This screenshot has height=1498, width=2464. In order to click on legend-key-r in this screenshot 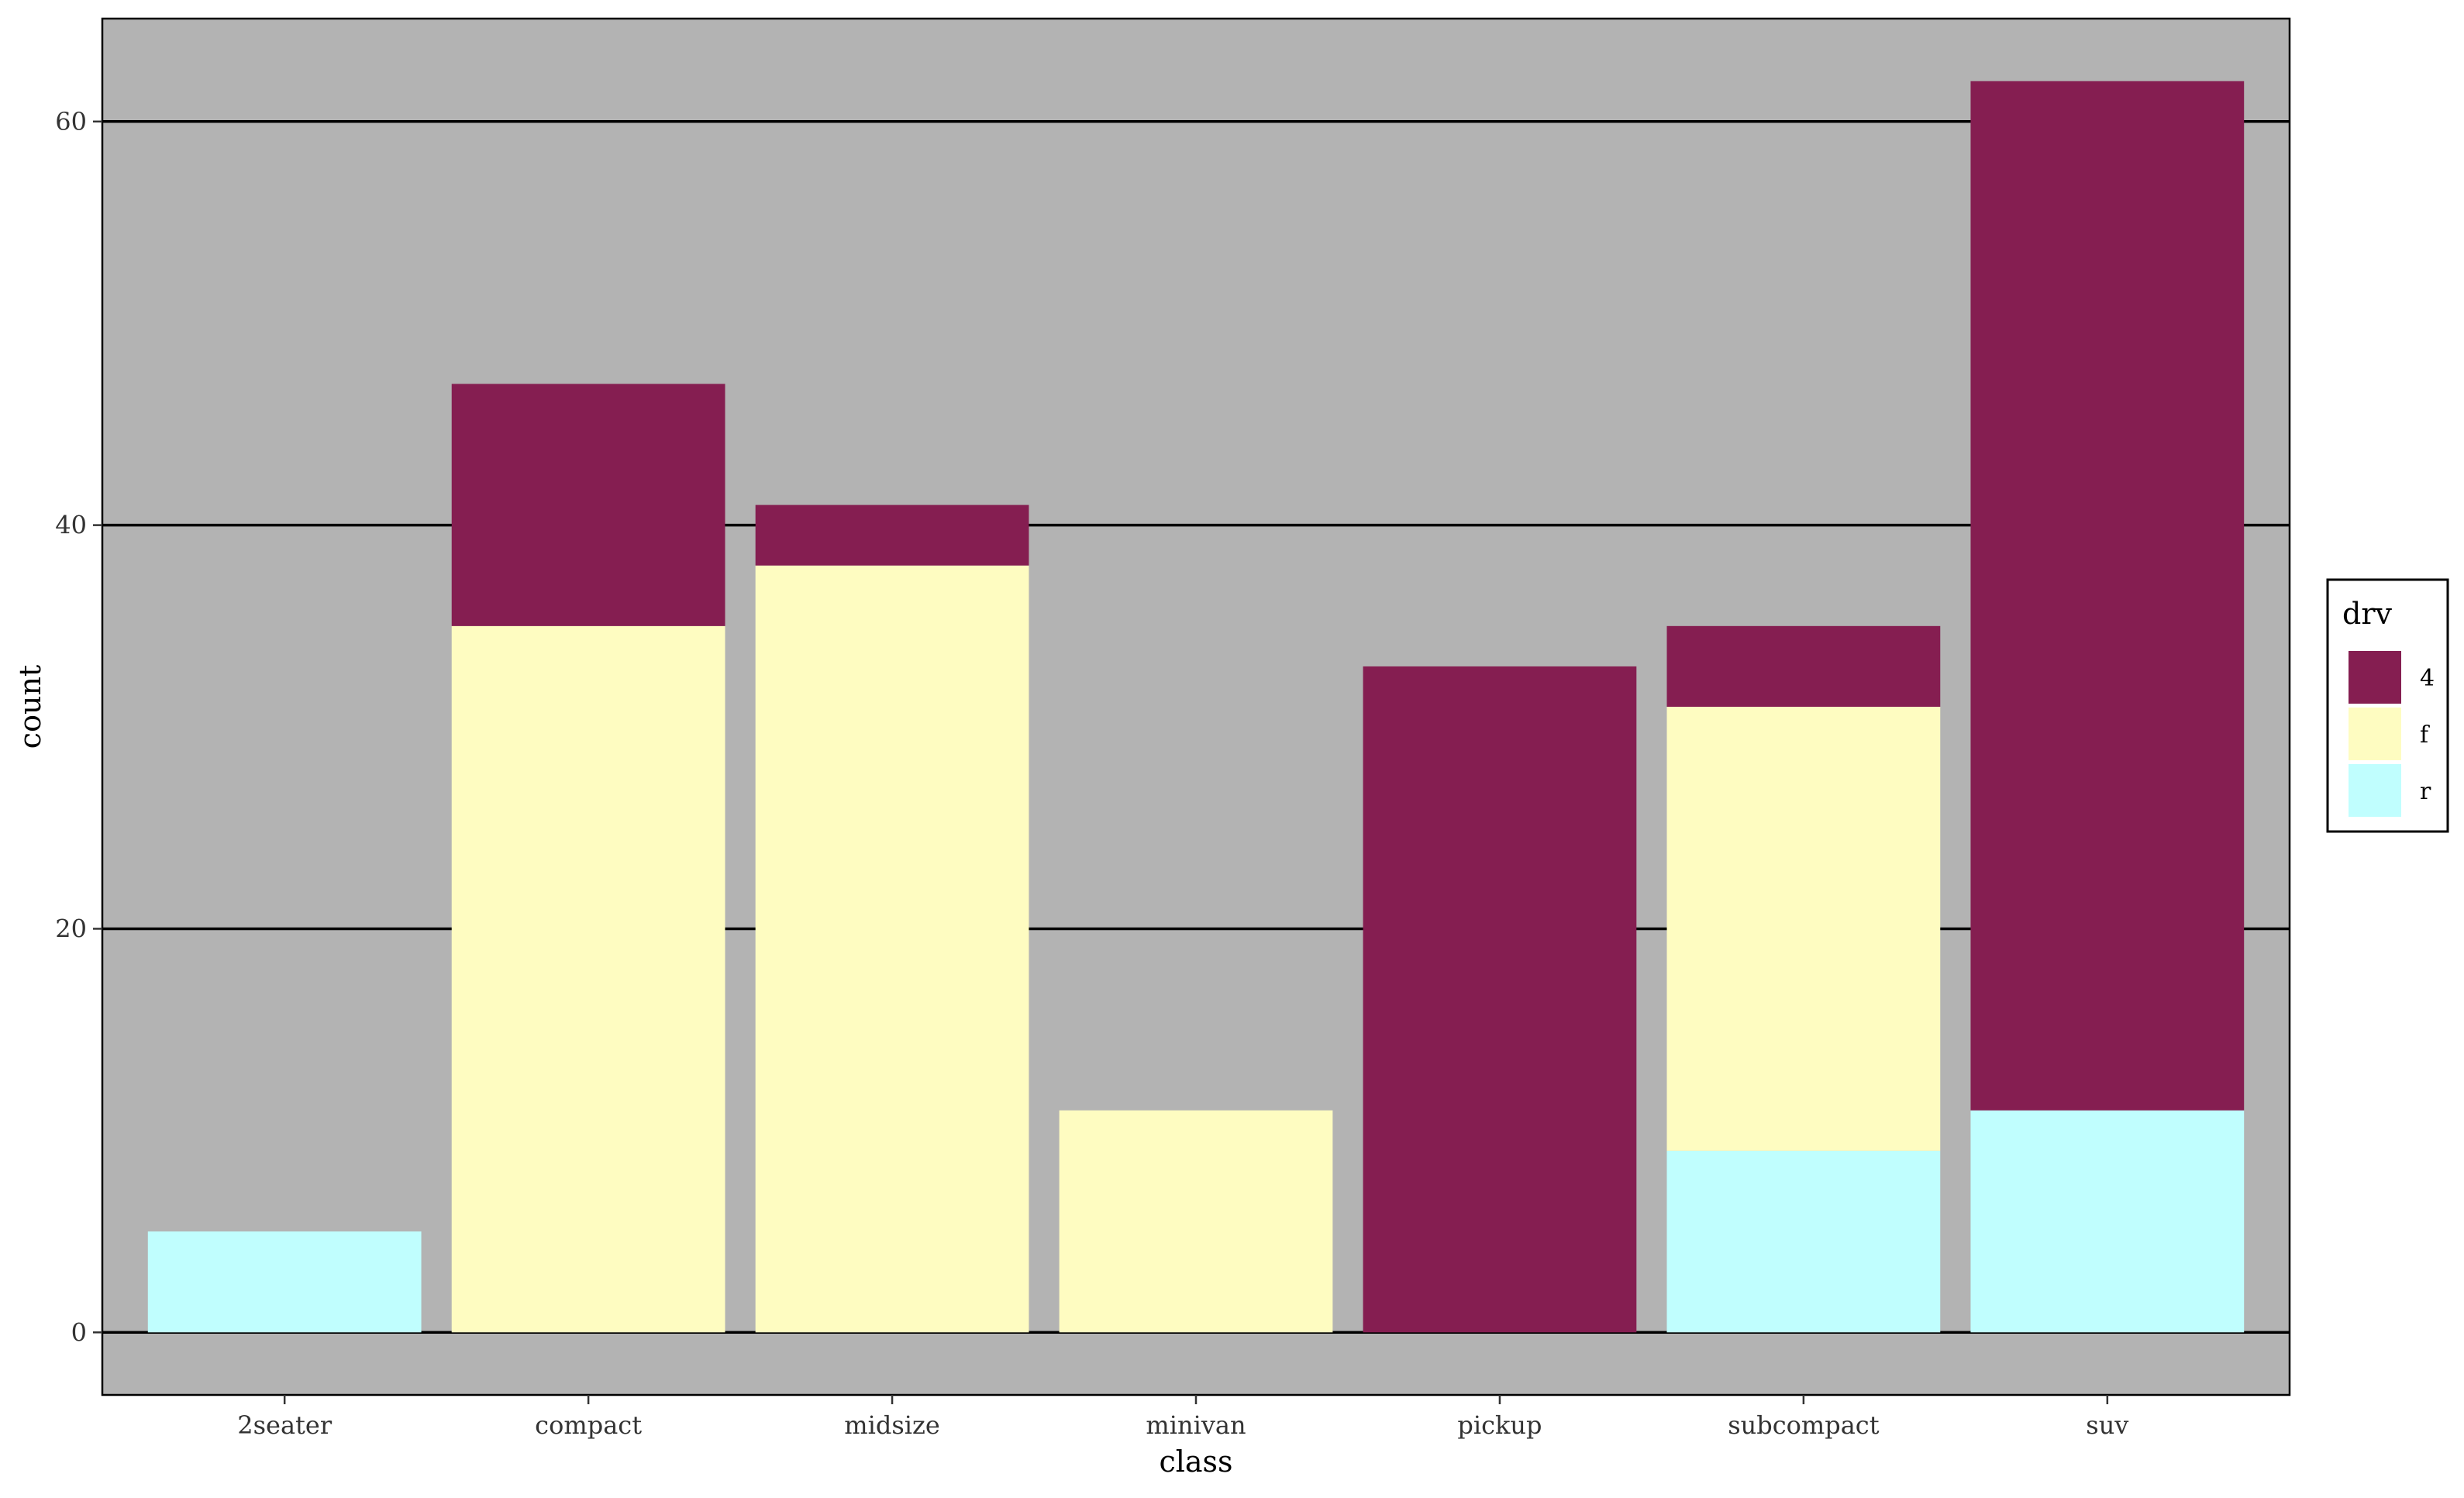, I will do `click(2375, 790)`.